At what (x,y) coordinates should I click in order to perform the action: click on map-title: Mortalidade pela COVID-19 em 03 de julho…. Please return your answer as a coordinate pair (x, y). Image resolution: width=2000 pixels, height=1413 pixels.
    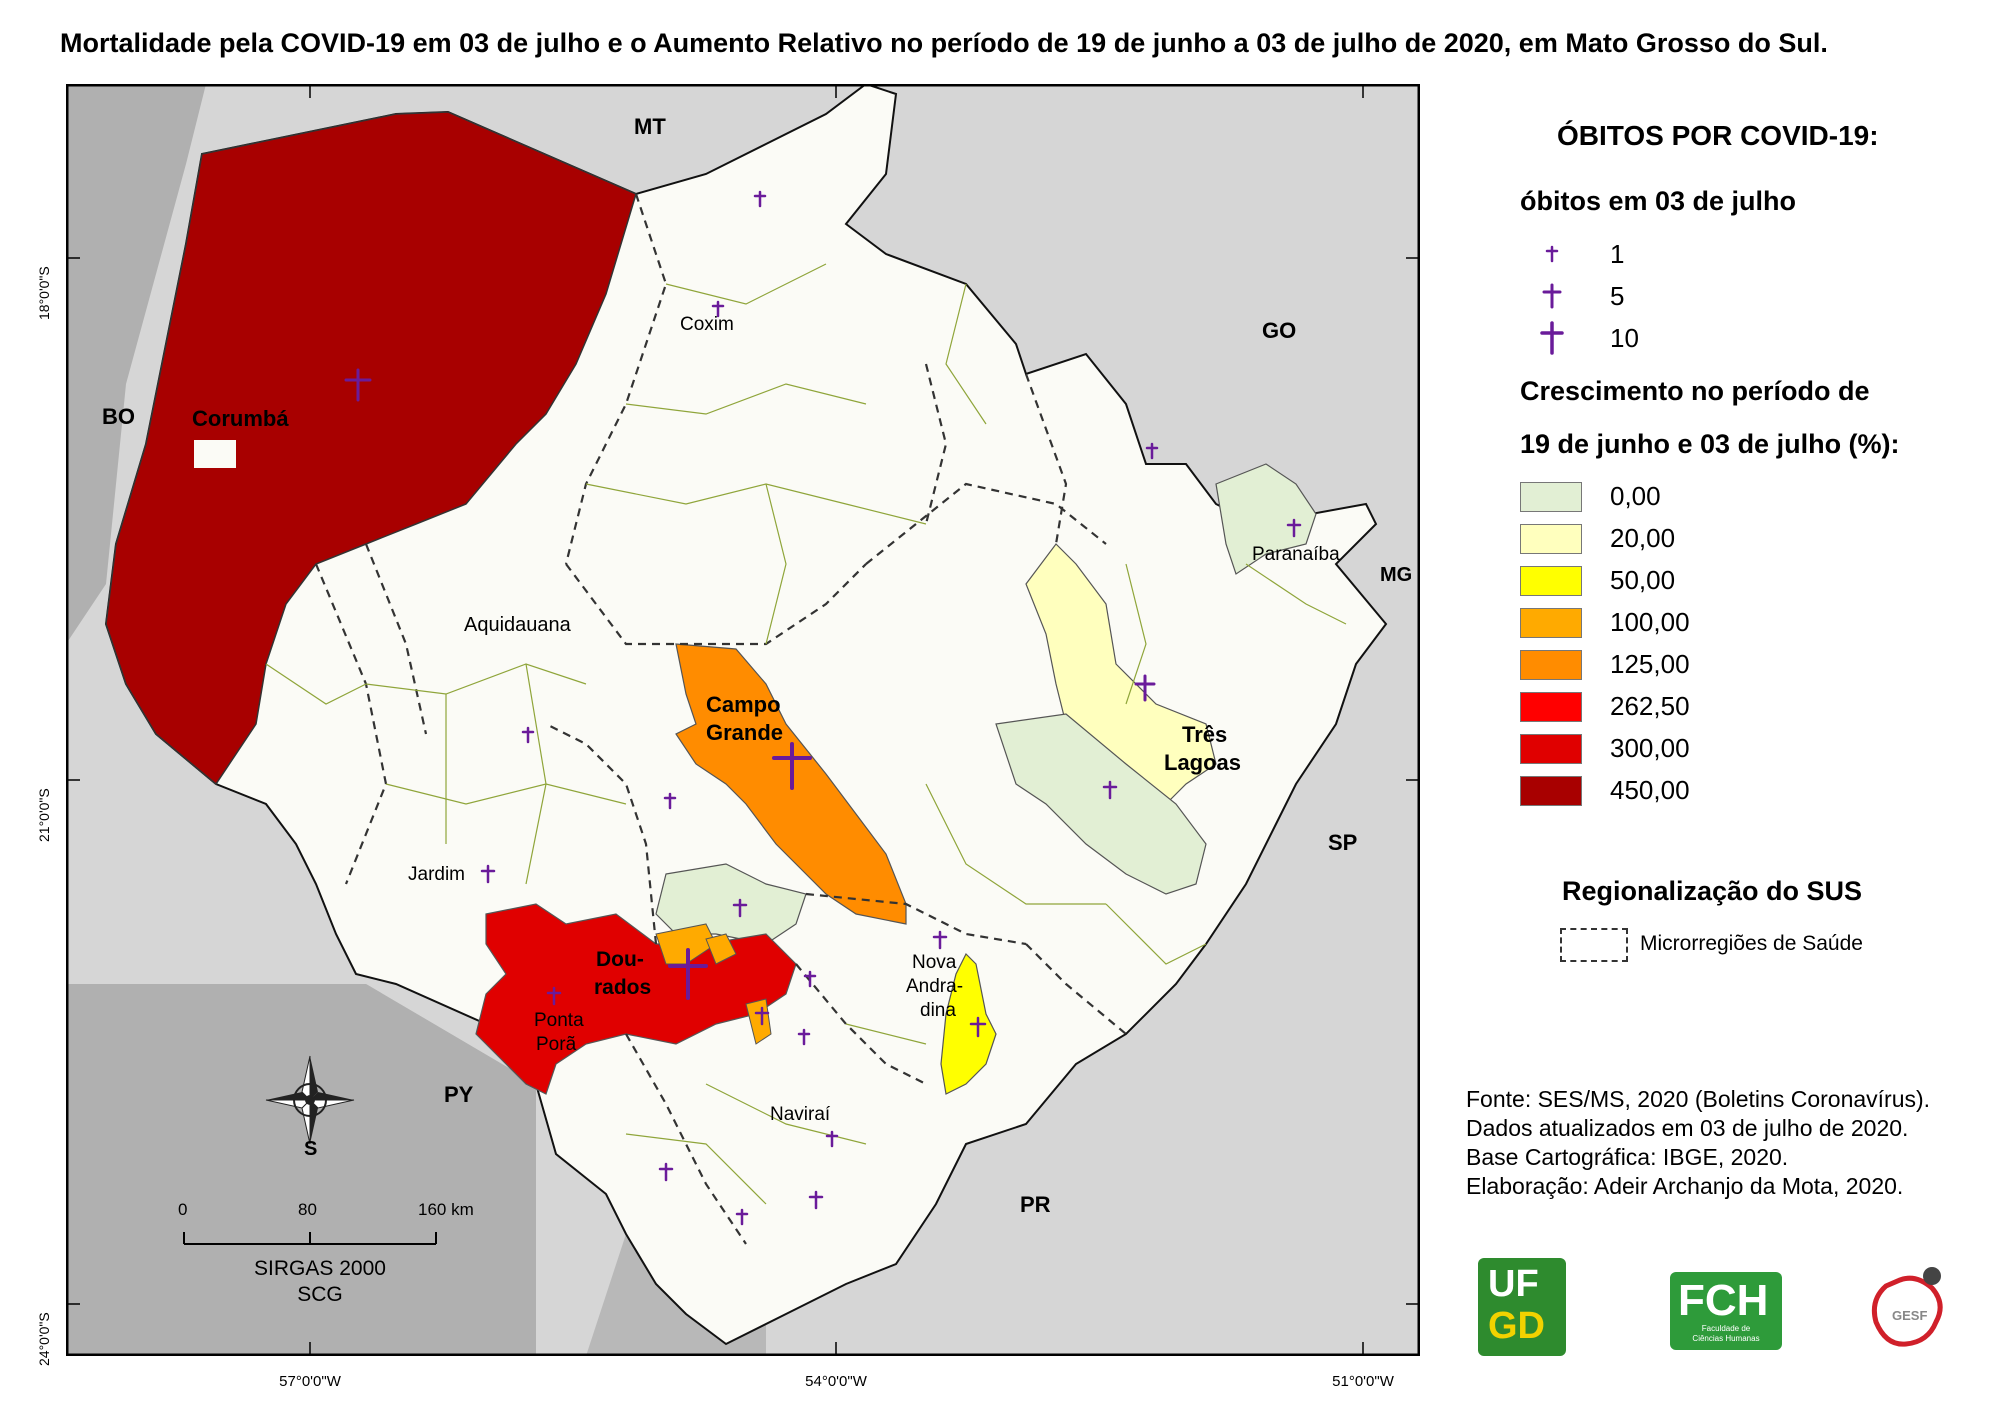
    Looking at the image, I should click on (944, 43).